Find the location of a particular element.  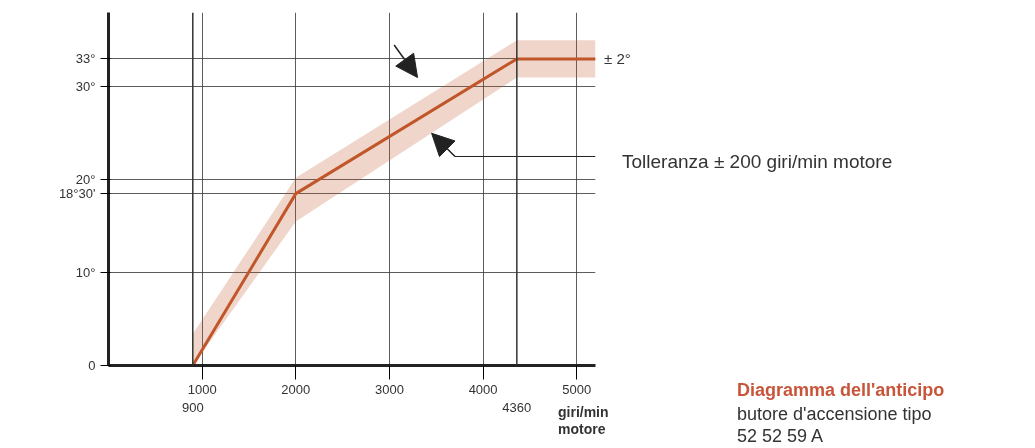

x-tick-label: 4000 is located at coordinates (483, 389).